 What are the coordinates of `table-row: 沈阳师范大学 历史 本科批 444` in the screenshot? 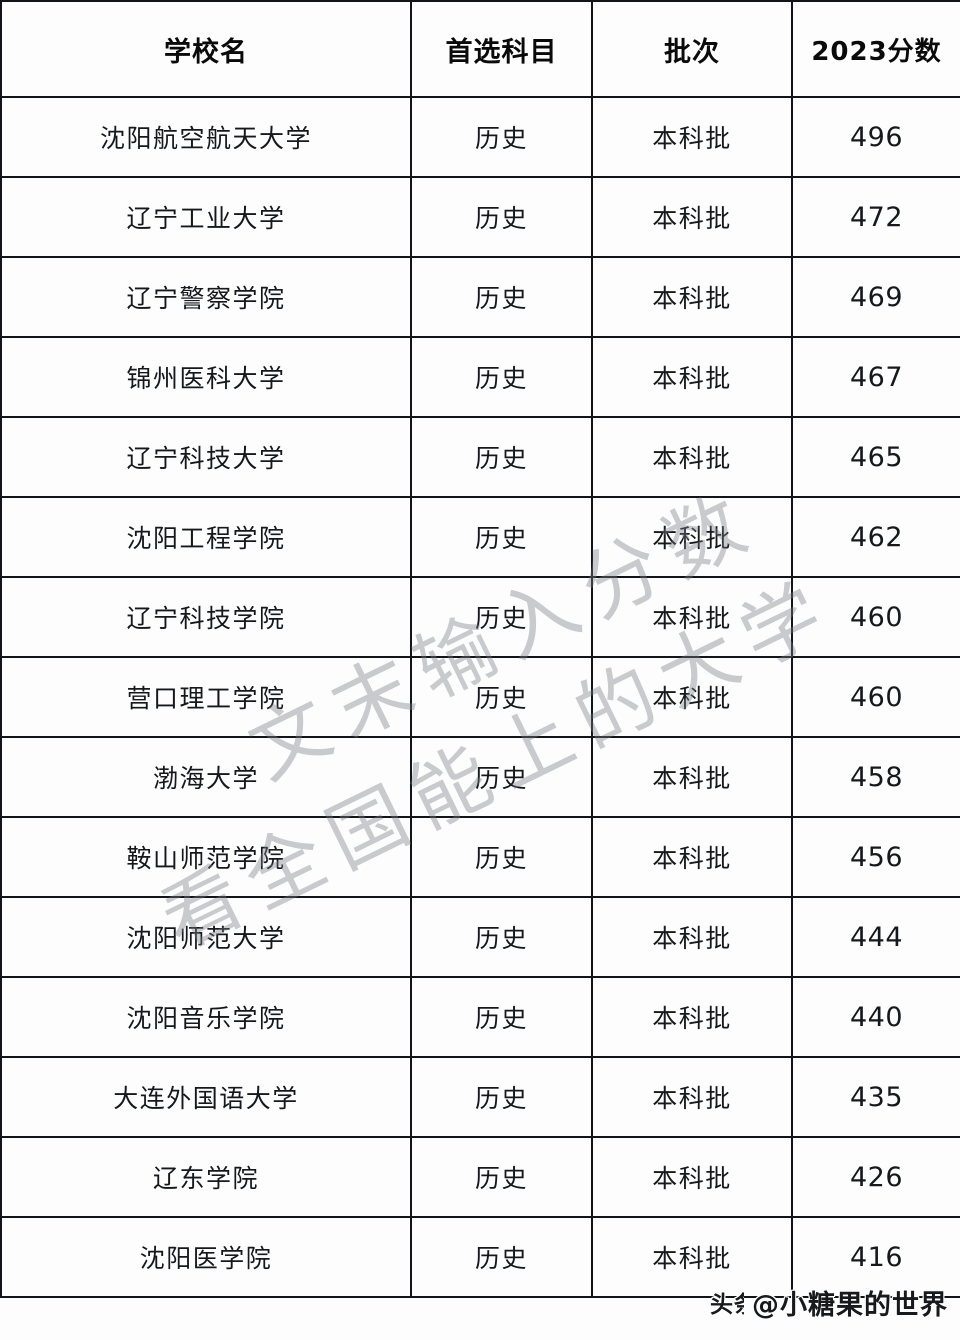 It's located at (480, 937).